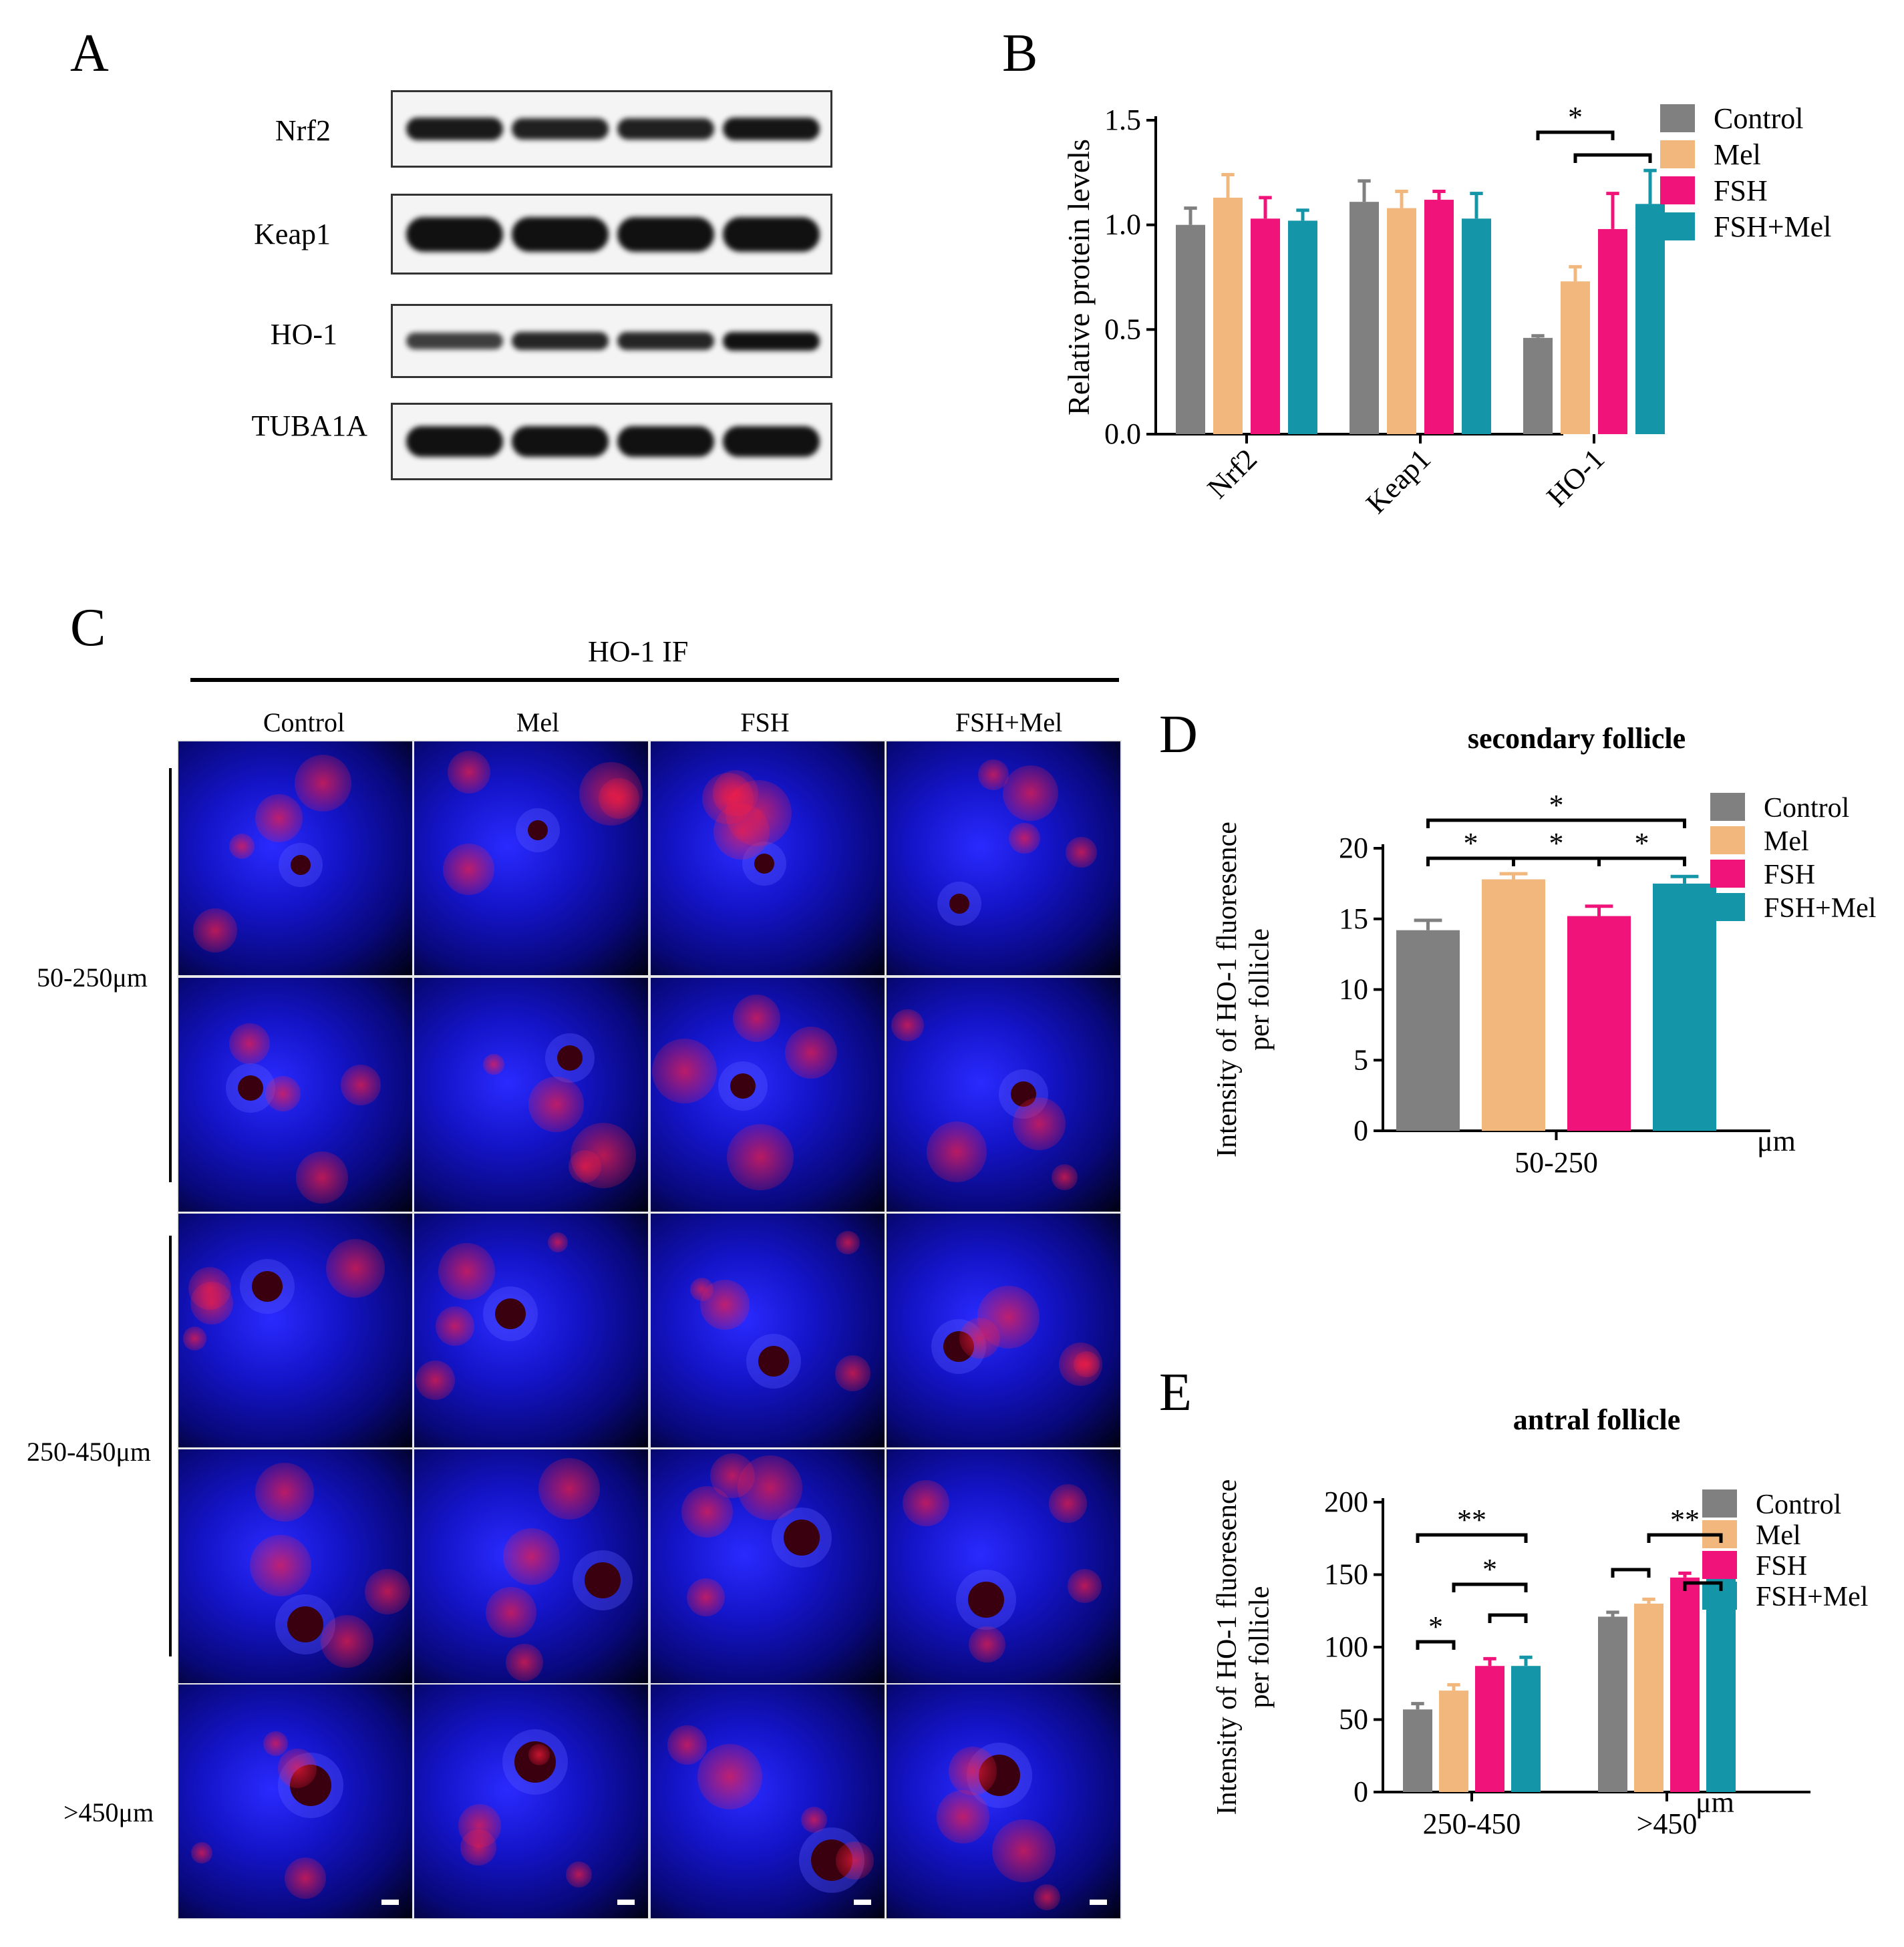  Describe the element at coordinates (611, 234) in the screenshot. I see `blot-strip-keap1` at that location.